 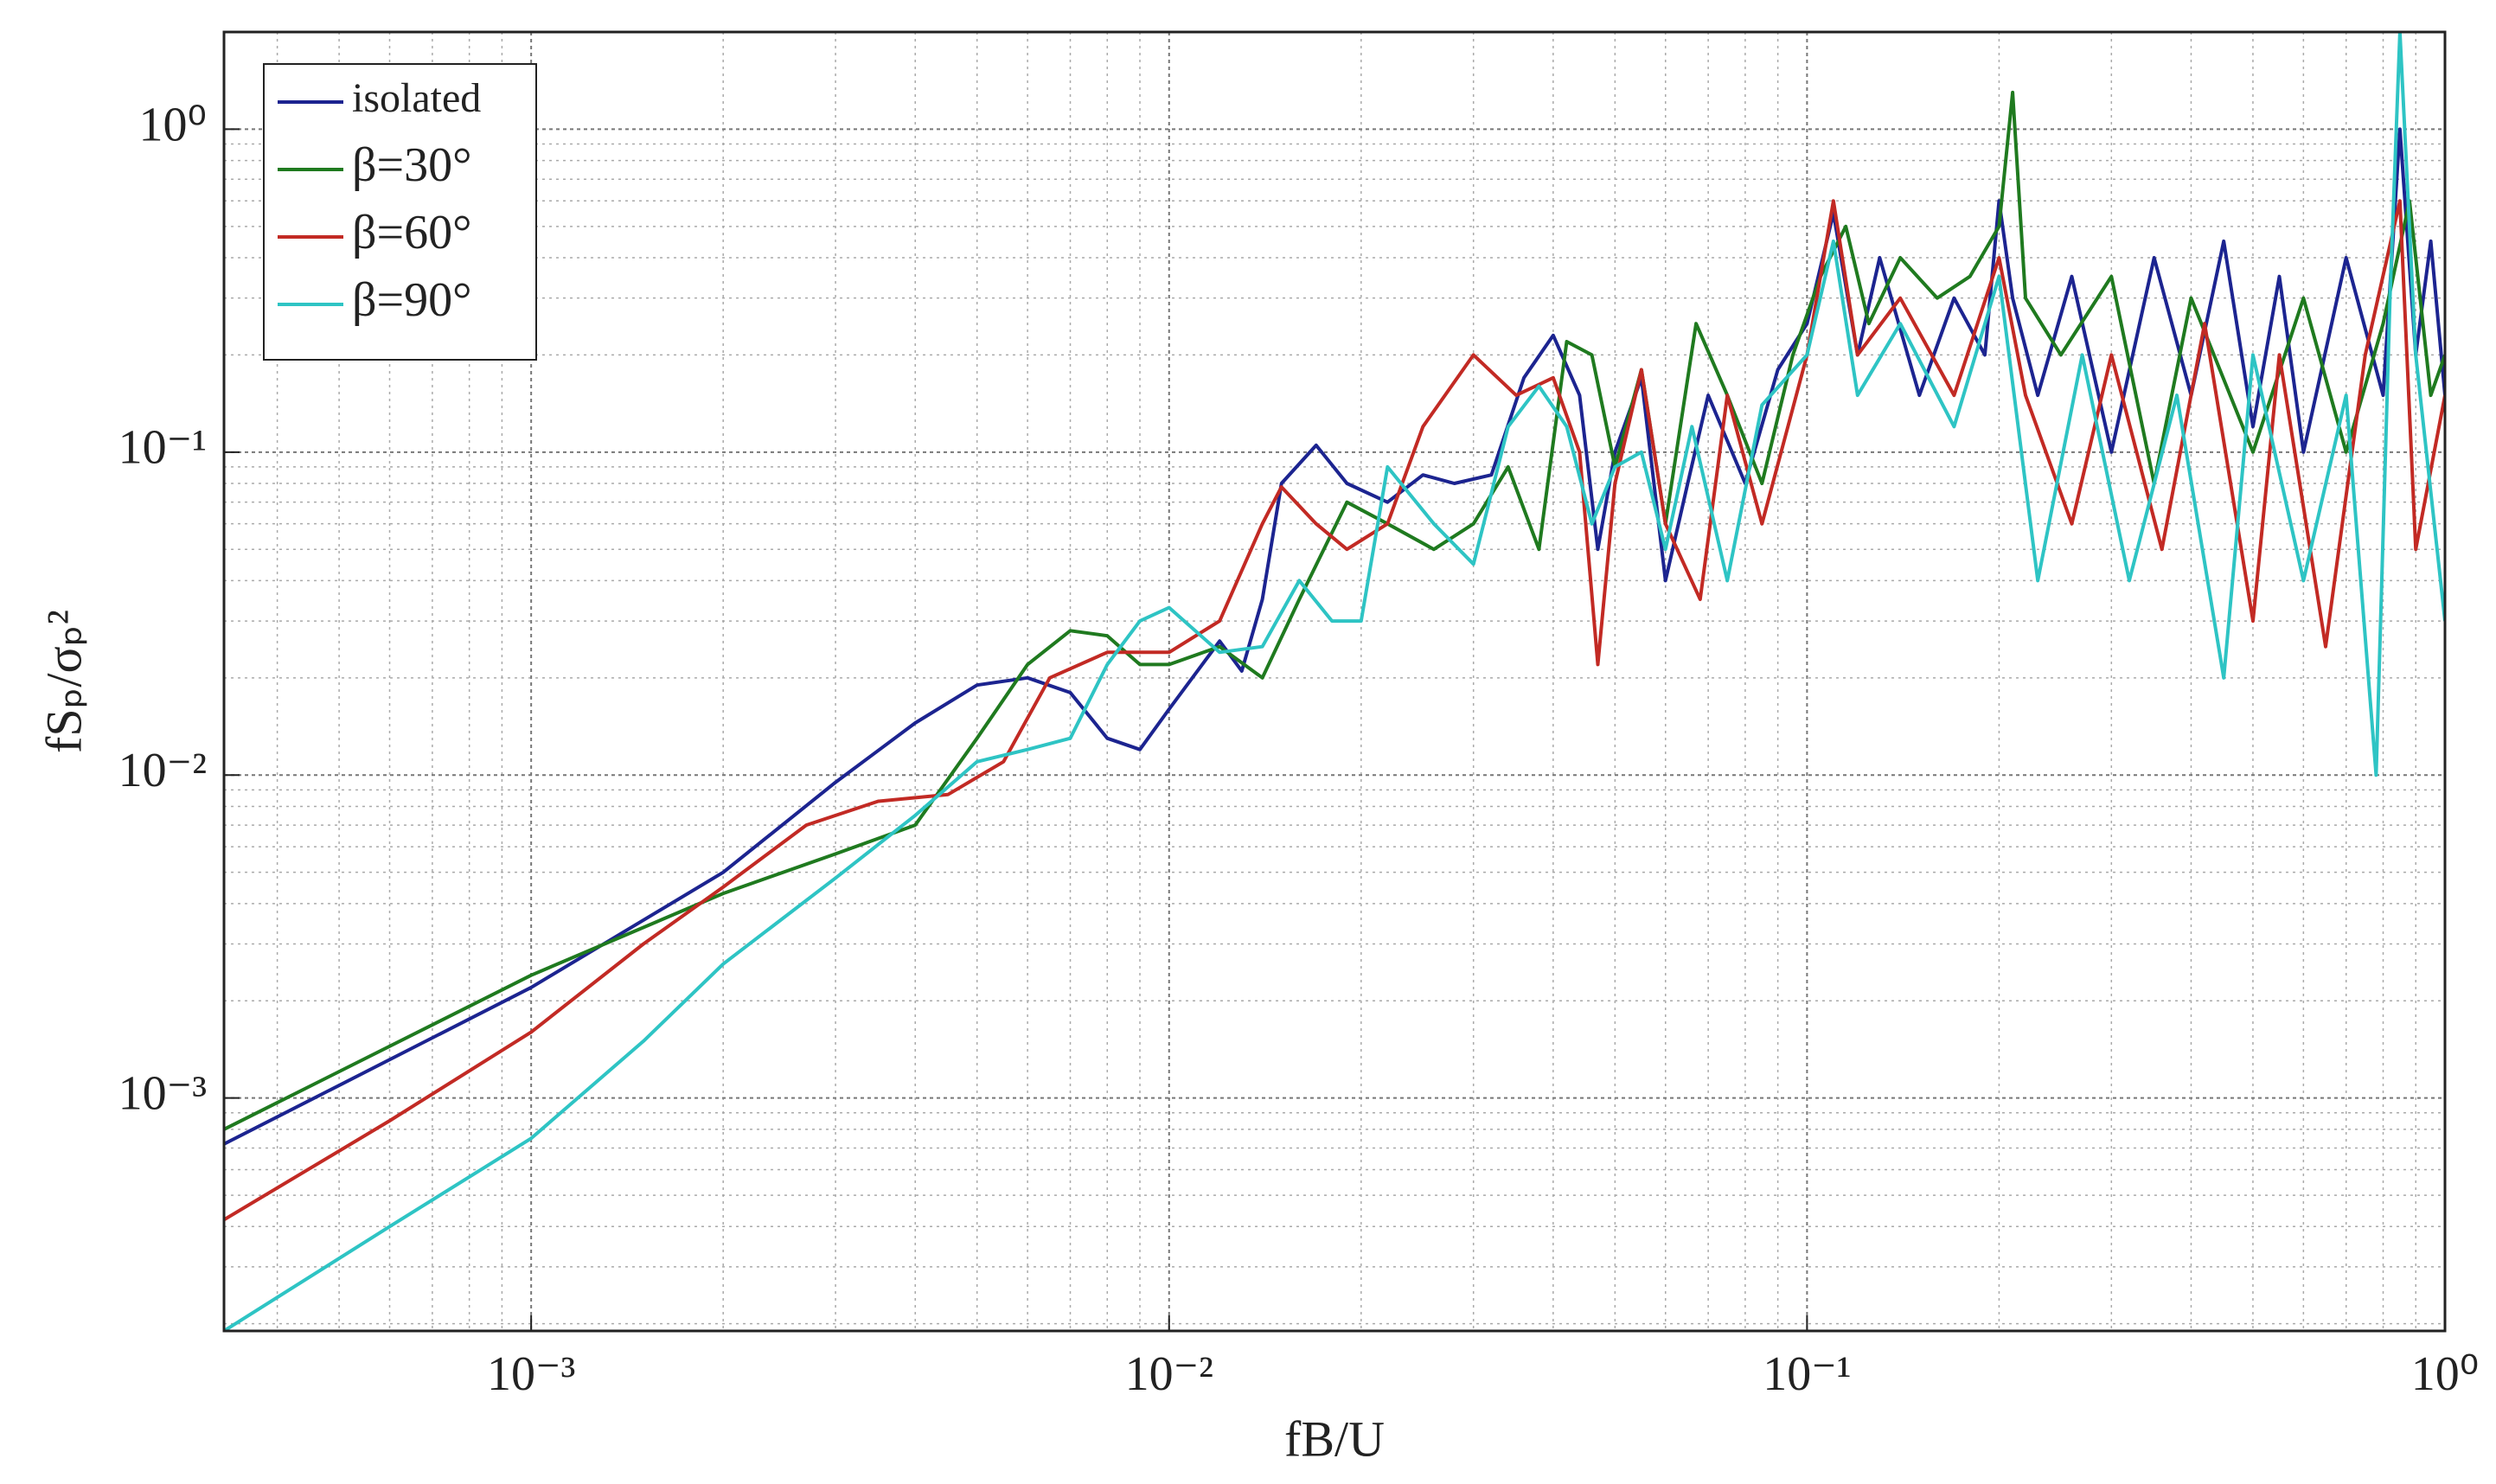 I want to click on legend-box, so click(x=400, y=212).